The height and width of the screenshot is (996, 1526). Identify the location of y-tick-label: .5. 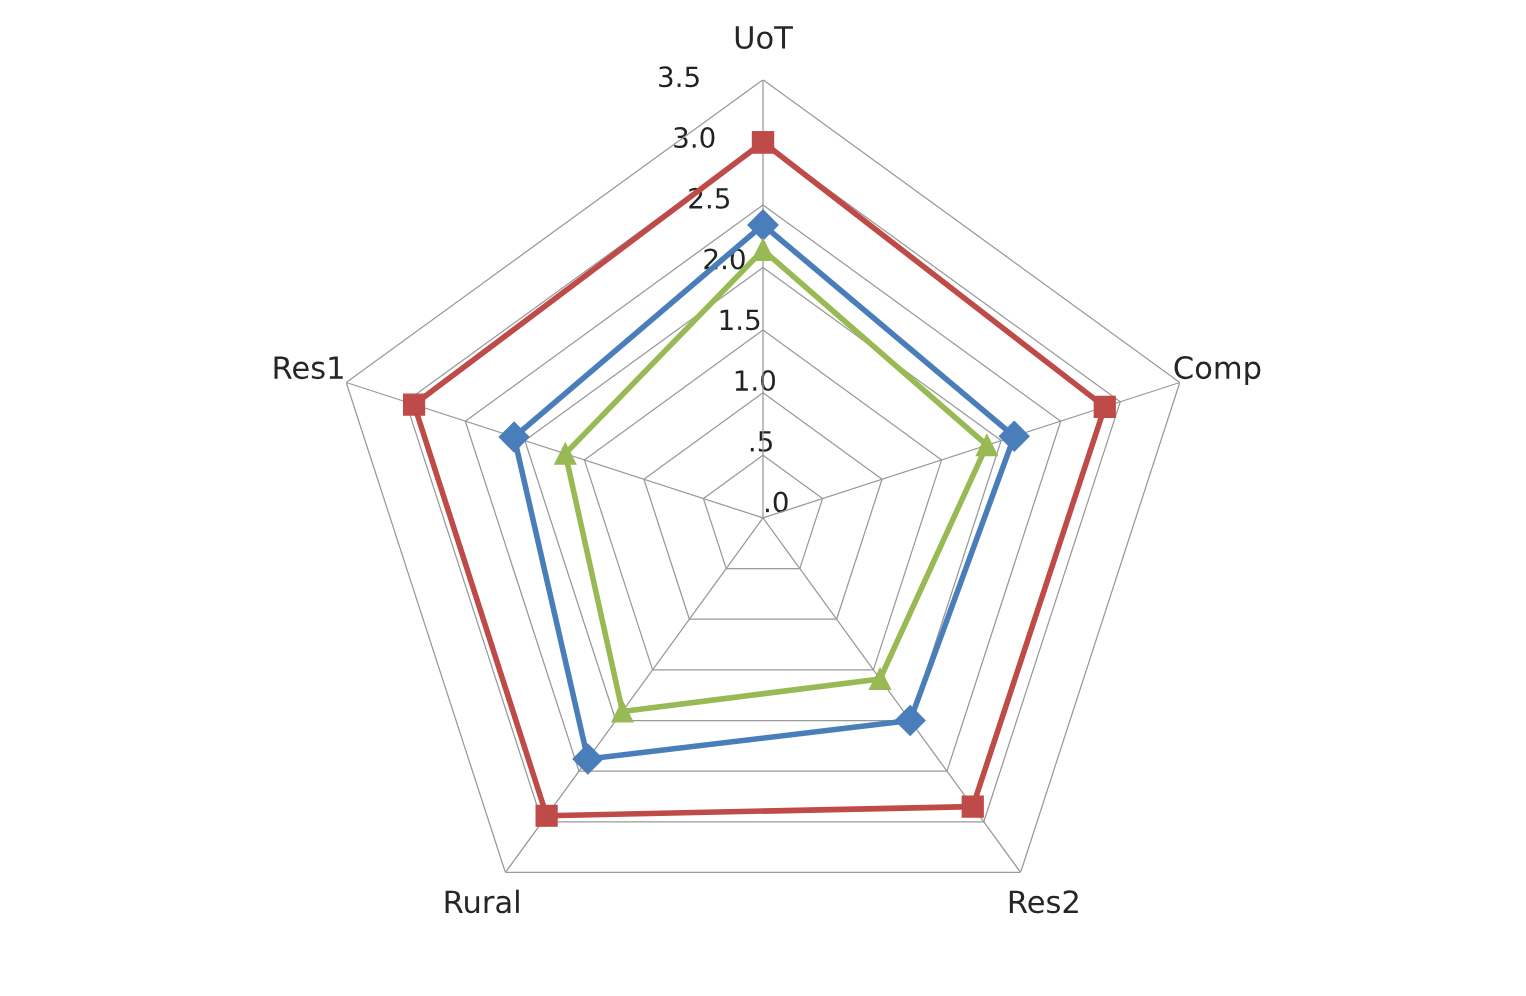
(761, 441).